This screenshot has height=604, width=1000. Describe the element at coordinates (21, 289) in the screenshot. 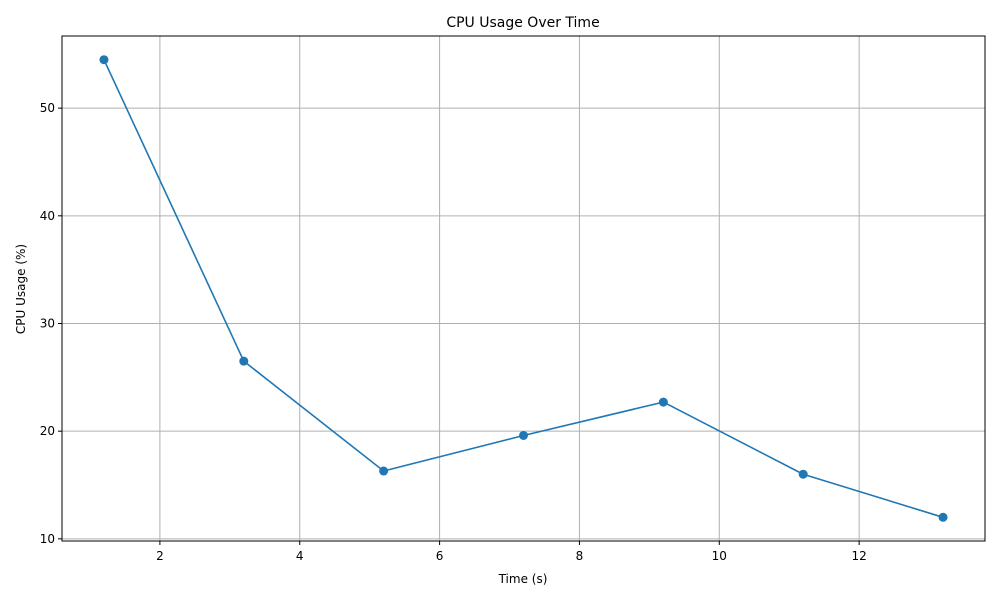

I see `y-axis-label: CPU Usage (%)` at that location.